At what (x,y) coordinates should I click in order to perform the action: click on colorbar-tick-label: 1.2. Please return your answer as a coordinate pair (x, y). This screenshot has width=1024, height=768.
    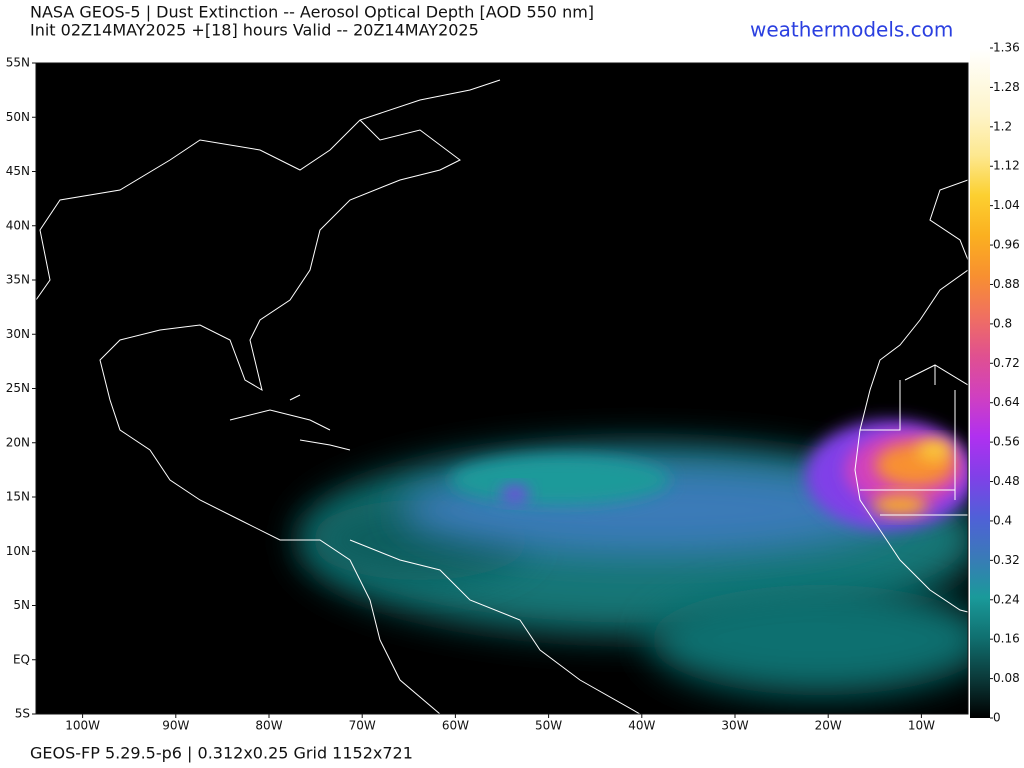
    Looking at the image, I should click on (1002, 126).